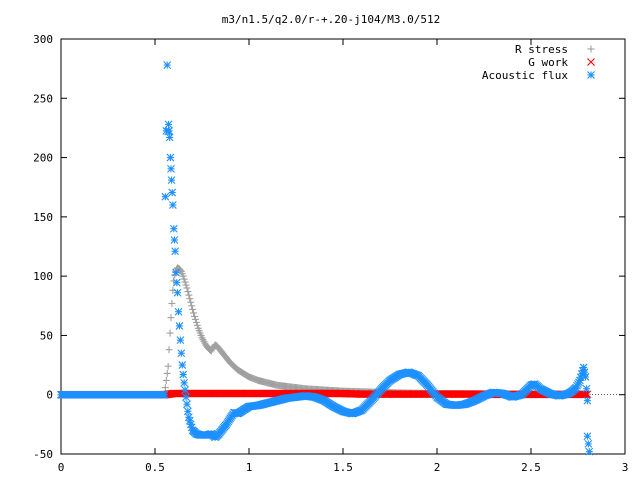 This screenshot has height=480, width=640. I want to click on y-tick-label: 0, so click(49, 395).